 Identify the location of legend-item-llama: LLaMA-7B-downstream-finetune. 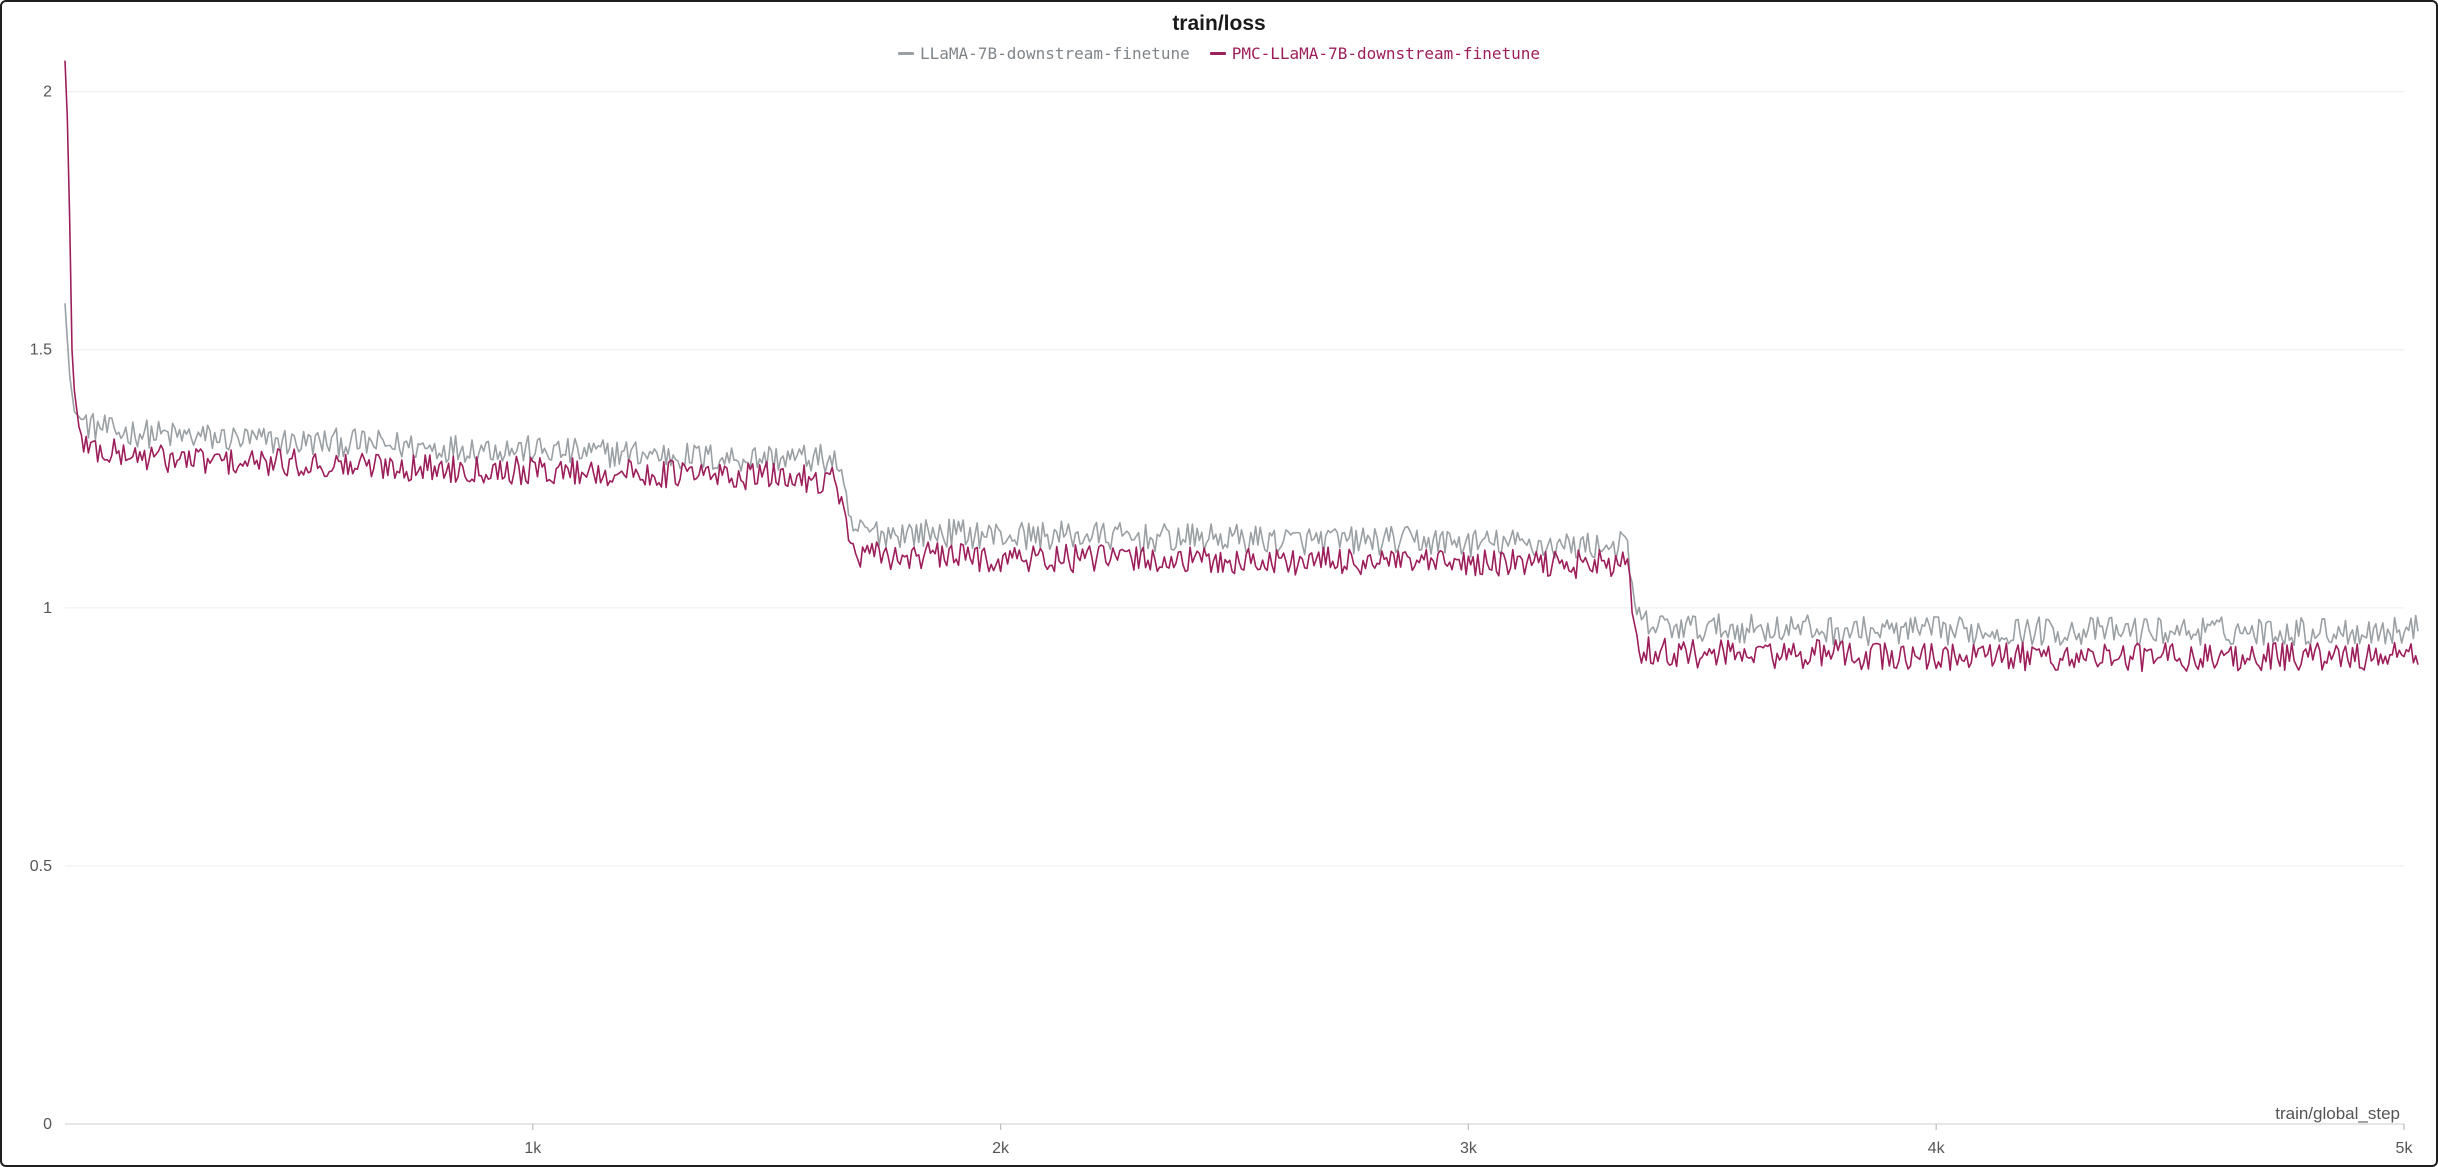
(1044, 53).